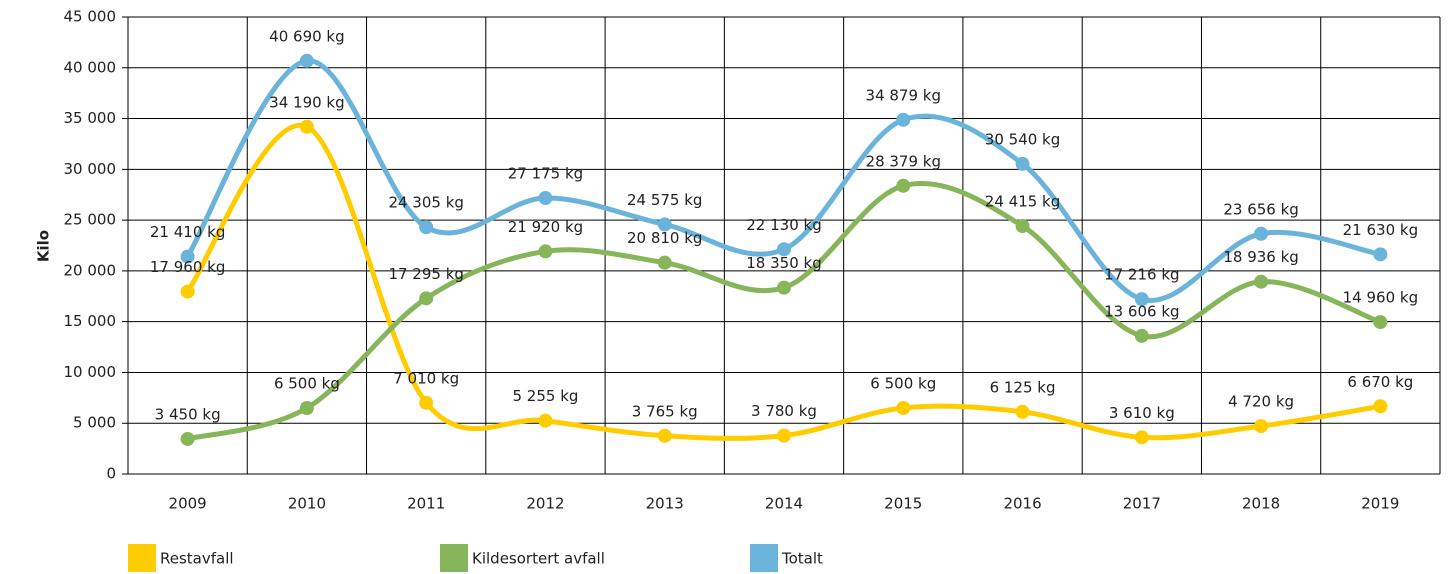 This screenshot has width=1451, height=574. What do you see at coordinates (90, 67) in the screenshot?
I see `y-tick-label: 40 000` at bounding box center [90, 67].